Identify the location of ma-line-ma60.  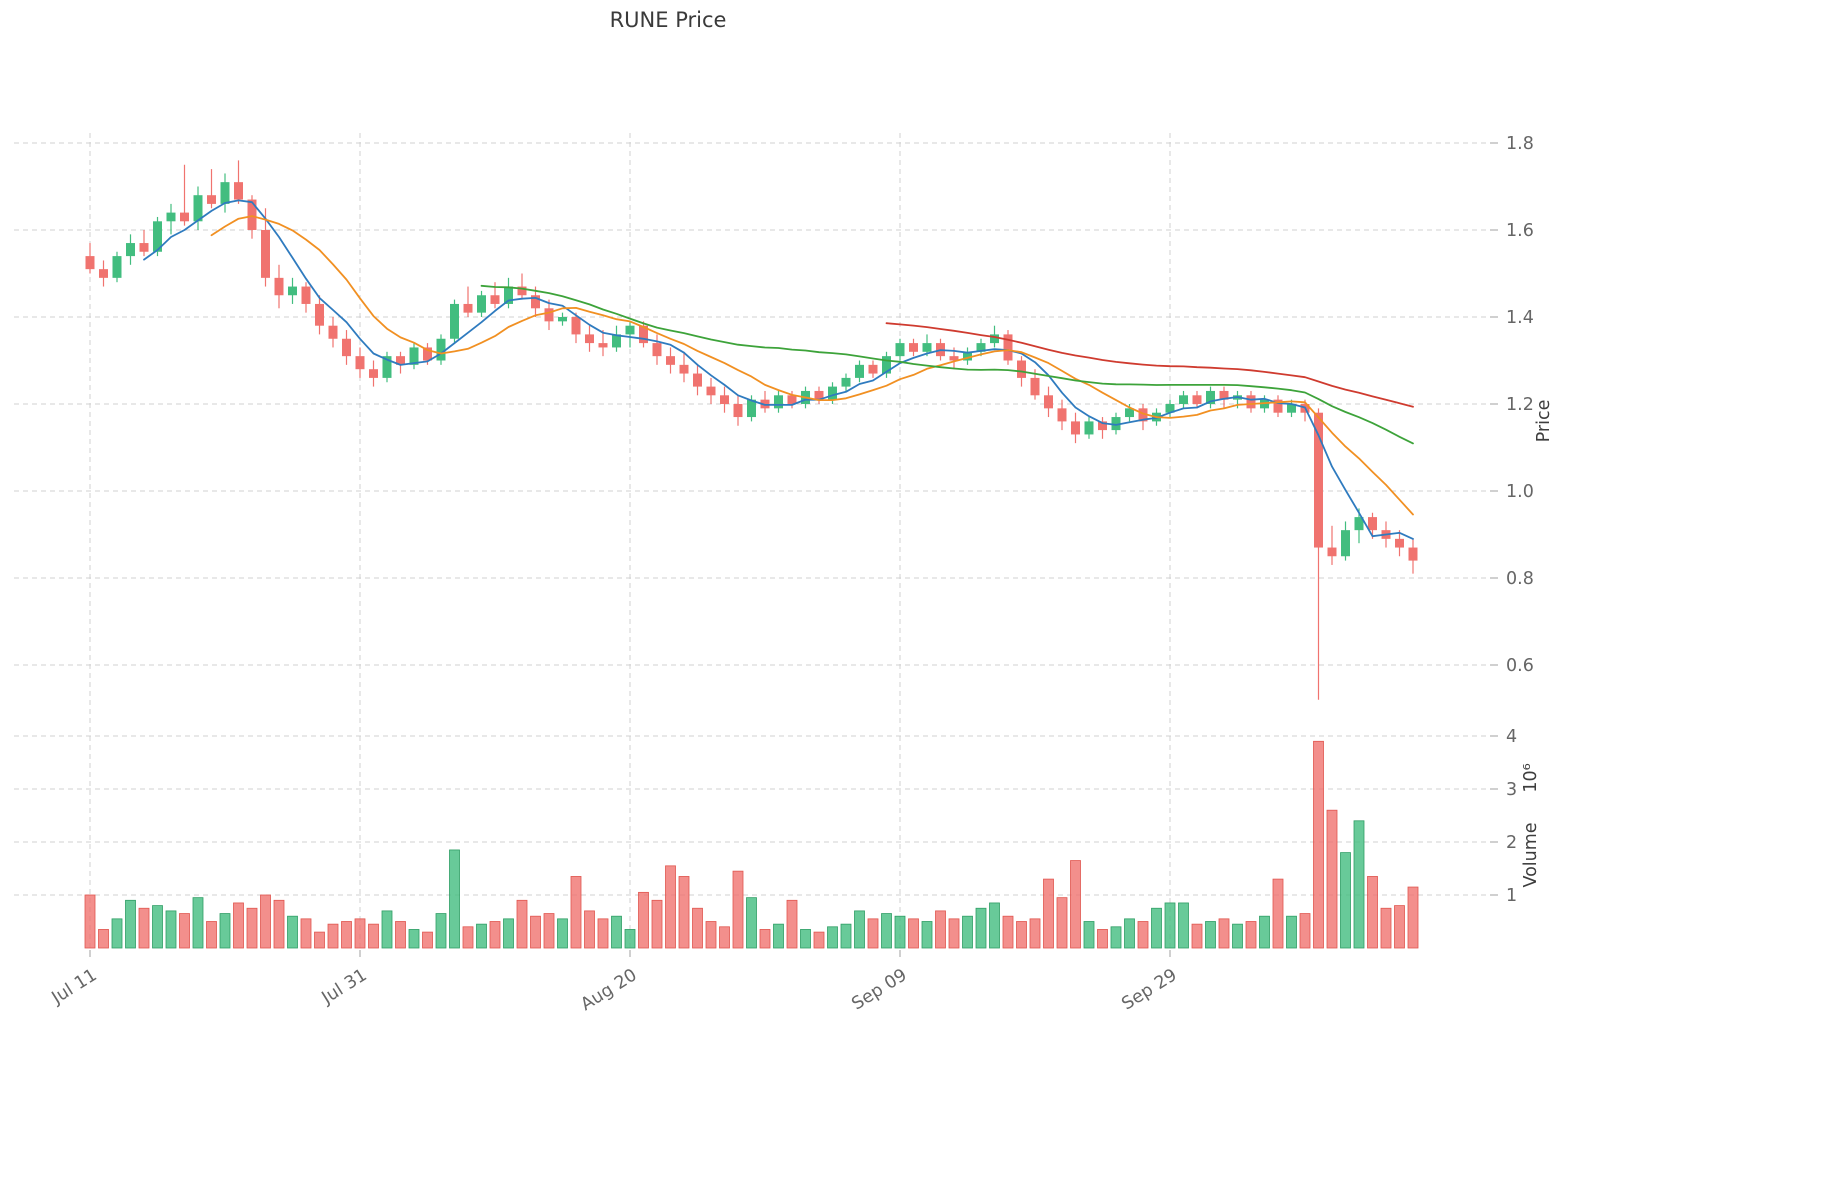
(1149, 365).